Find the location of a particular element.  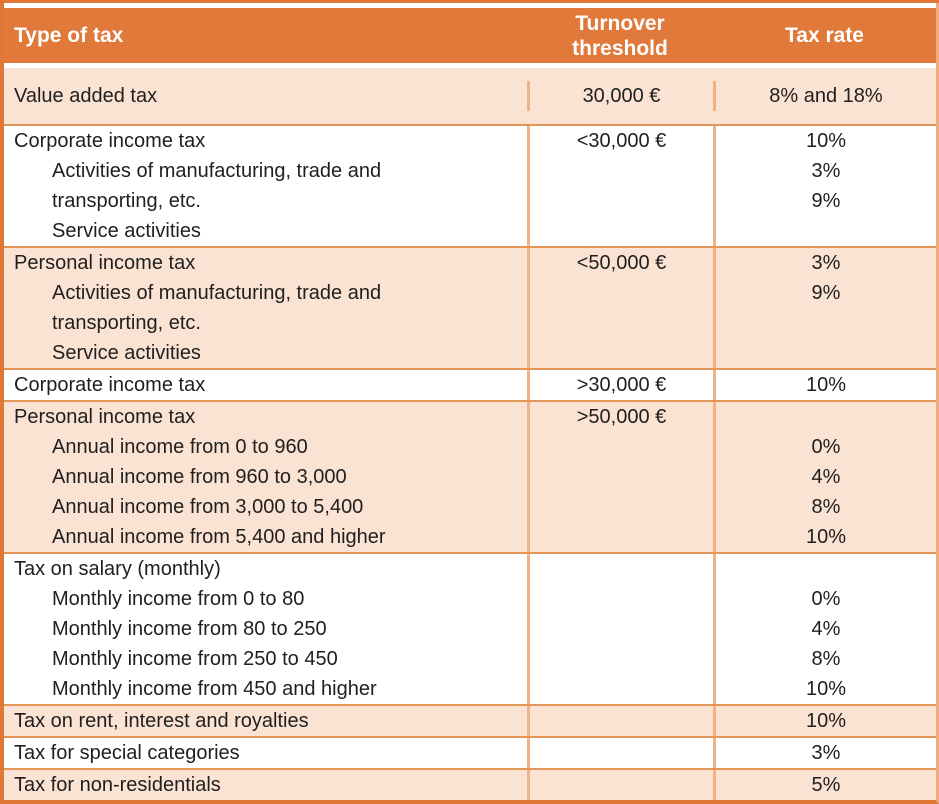

cell-line: Monthly income from 250 to 450 is located at coordinates (195, 659).